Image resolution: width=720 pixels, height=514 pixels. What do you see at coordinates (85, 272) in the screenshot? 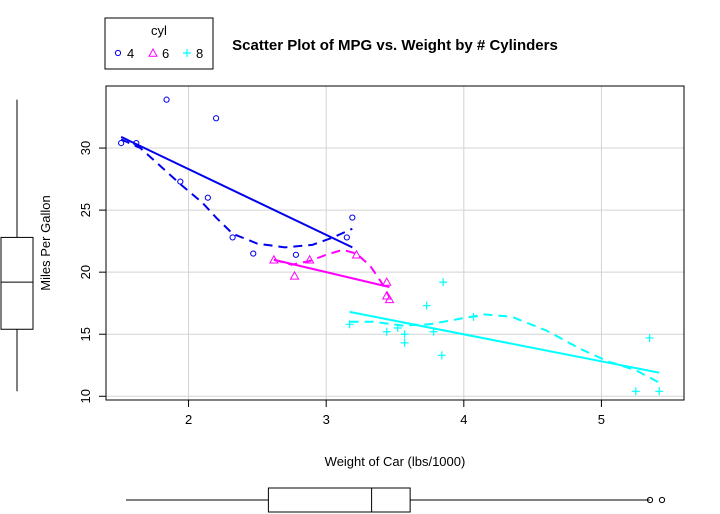
I see `y-tick-label: 20` at bounding box center [85, 272].